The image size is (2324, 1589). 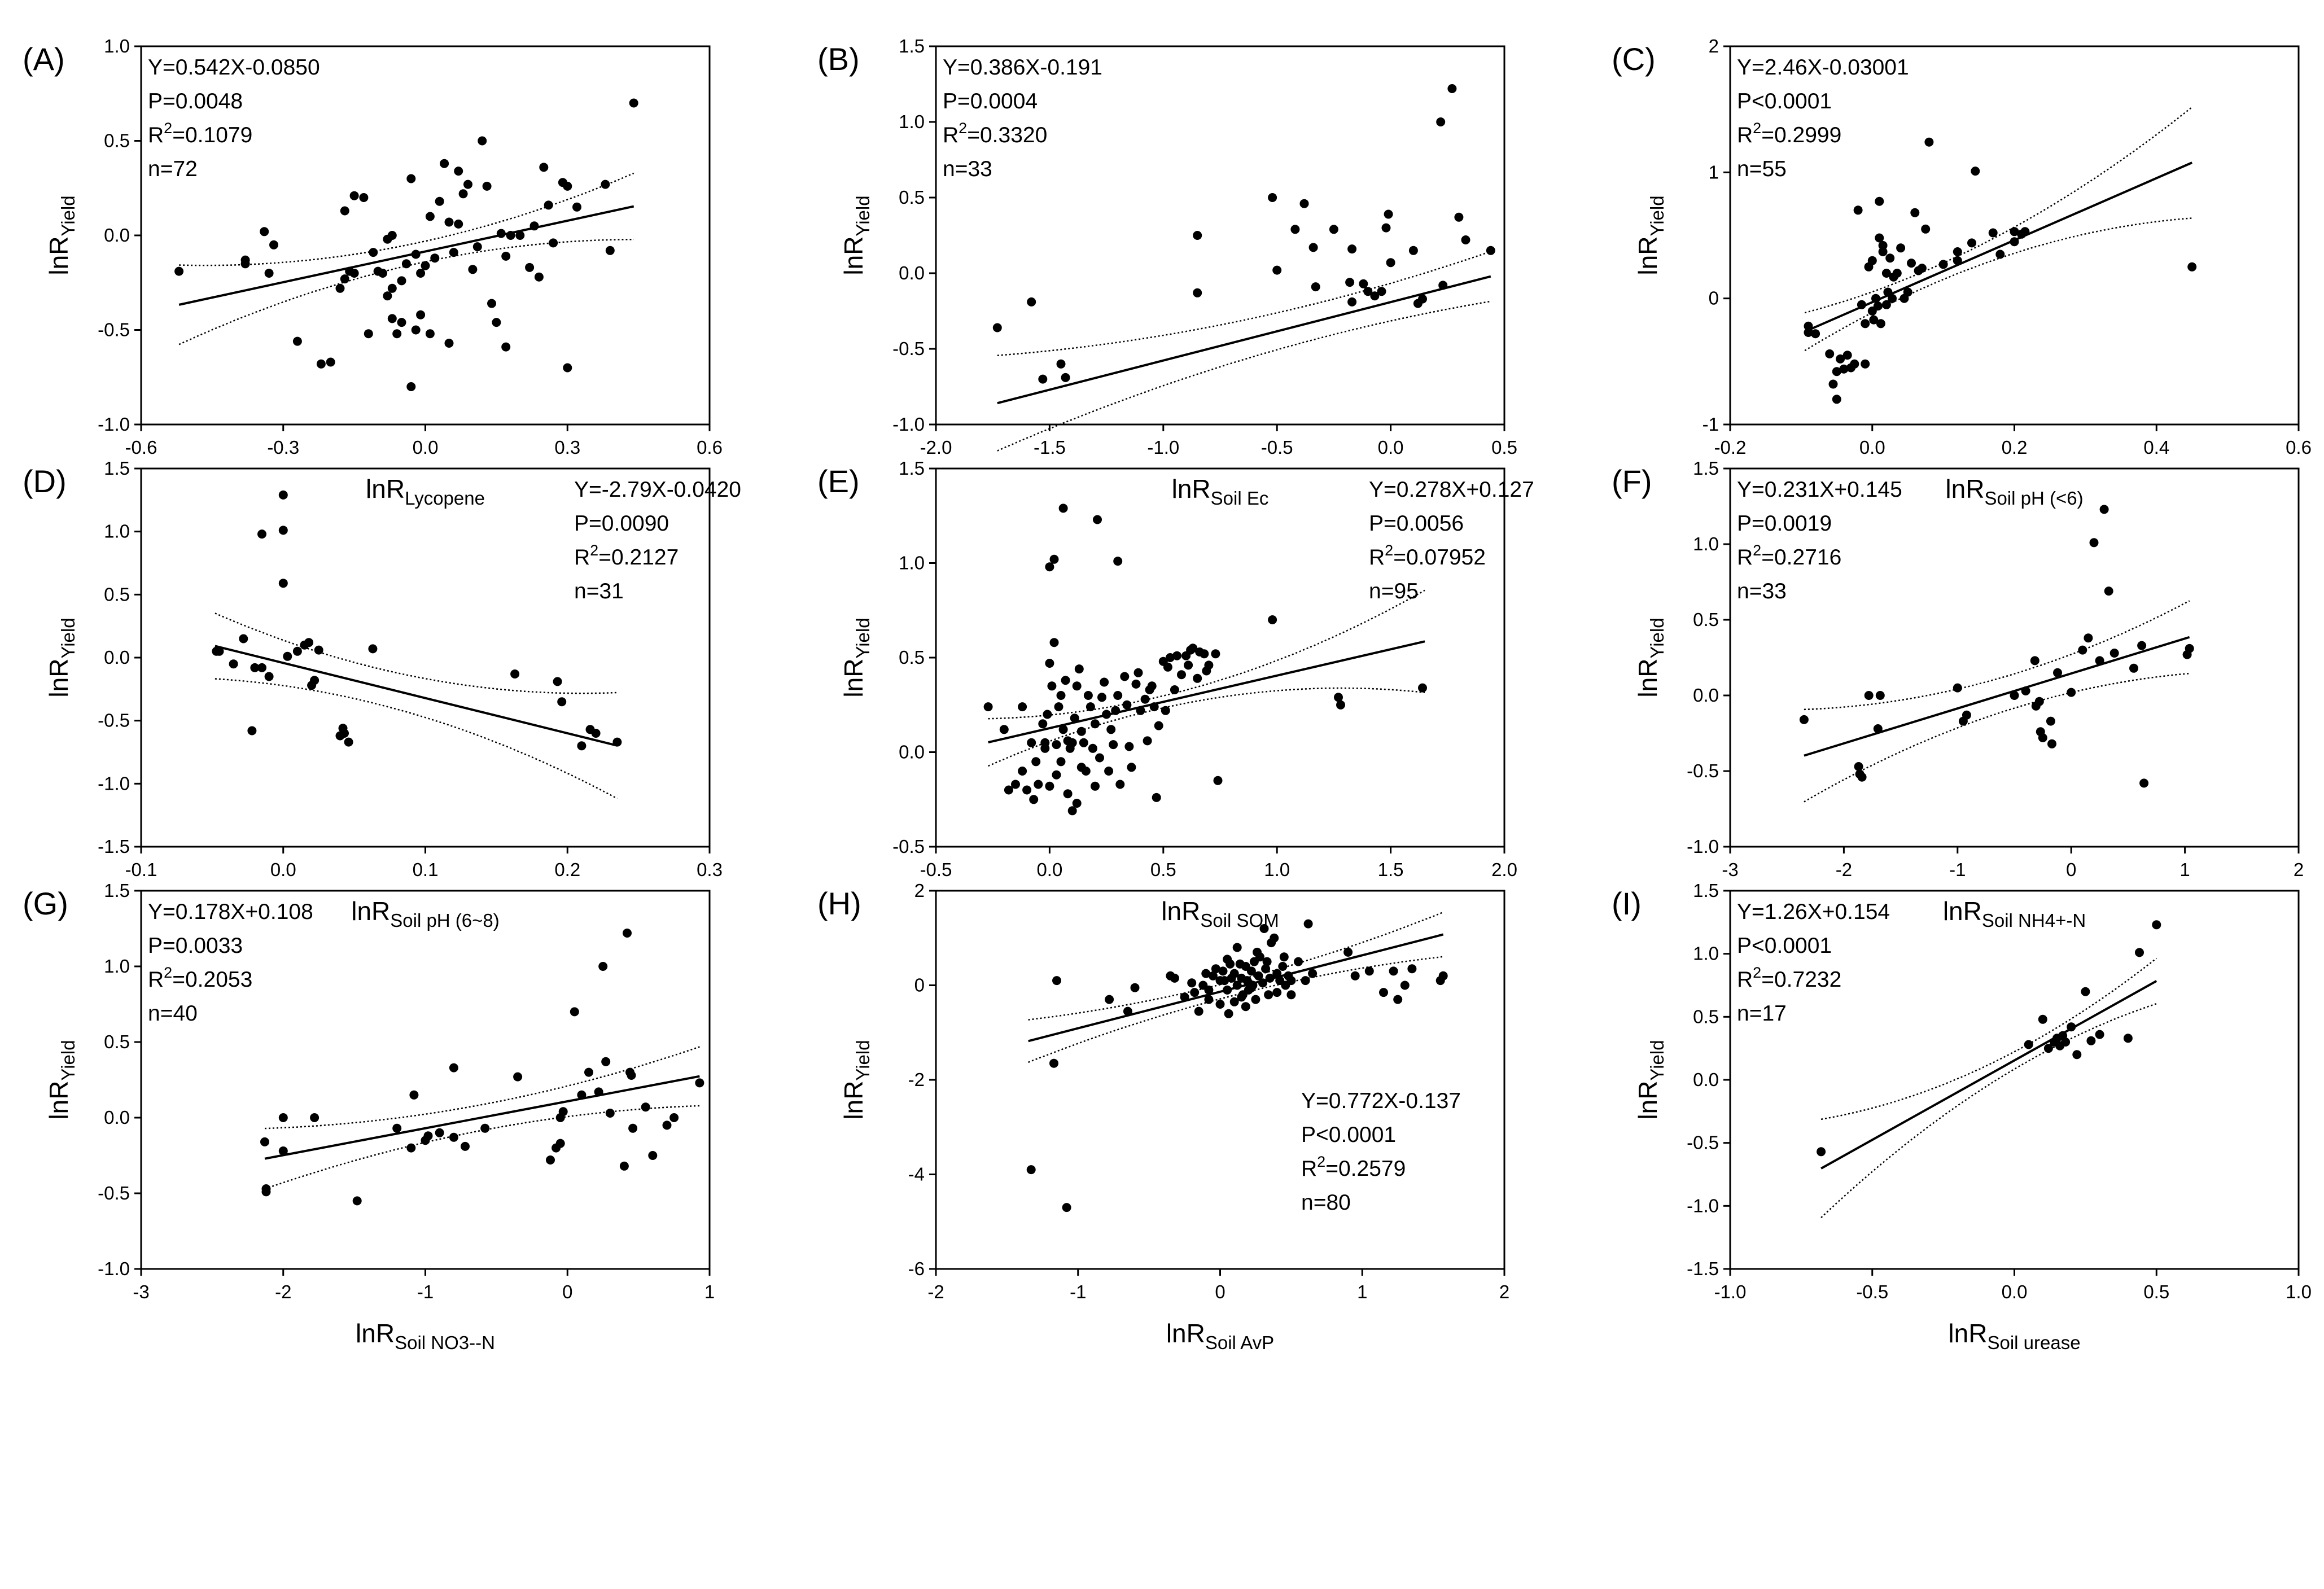 What do you see at coordinates (2033, 498) in the screenshot?
I see `x-axis-label-sub: Soil pH (<6)` at bounding box center [2033, 498].